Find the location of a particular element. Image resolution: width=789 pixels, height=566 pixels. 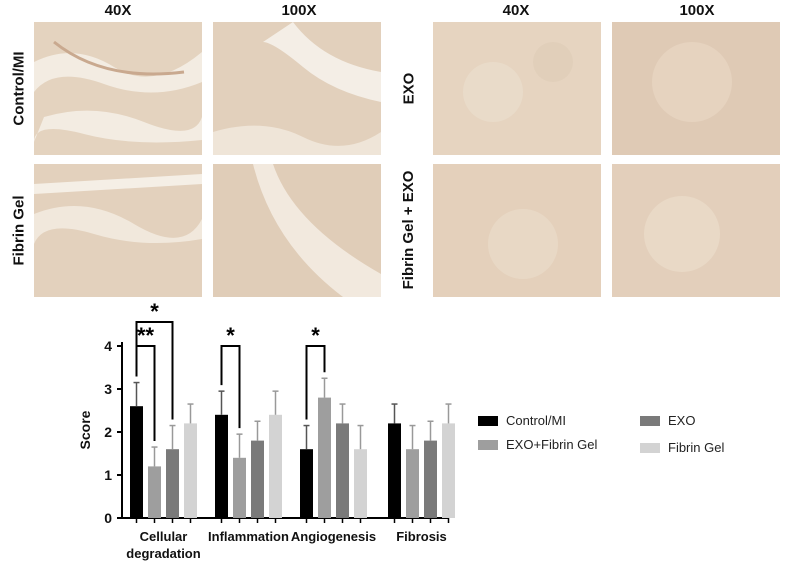

col-label-100x-right: 100X is located at coordinates (697, 10).